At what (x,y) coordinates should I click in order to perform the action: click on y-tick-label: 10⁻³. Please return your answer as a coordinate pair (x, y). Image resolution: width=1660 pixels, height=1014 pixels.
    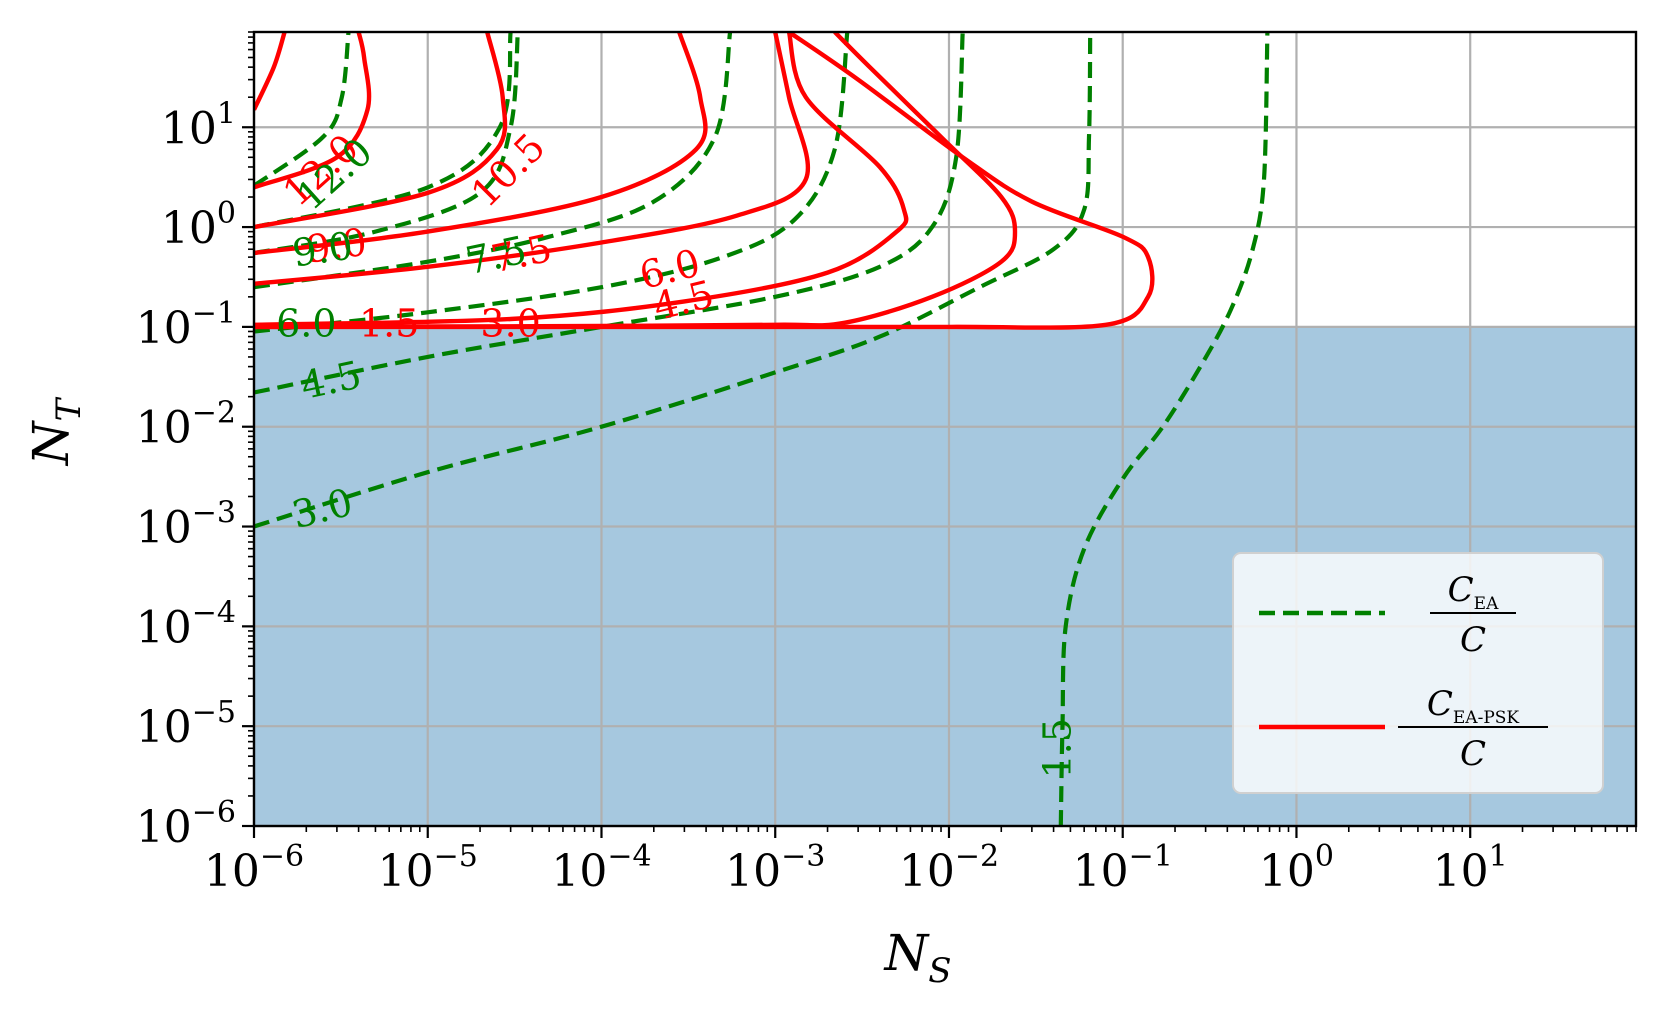
    Looking at the image, I should click on (186, 525).